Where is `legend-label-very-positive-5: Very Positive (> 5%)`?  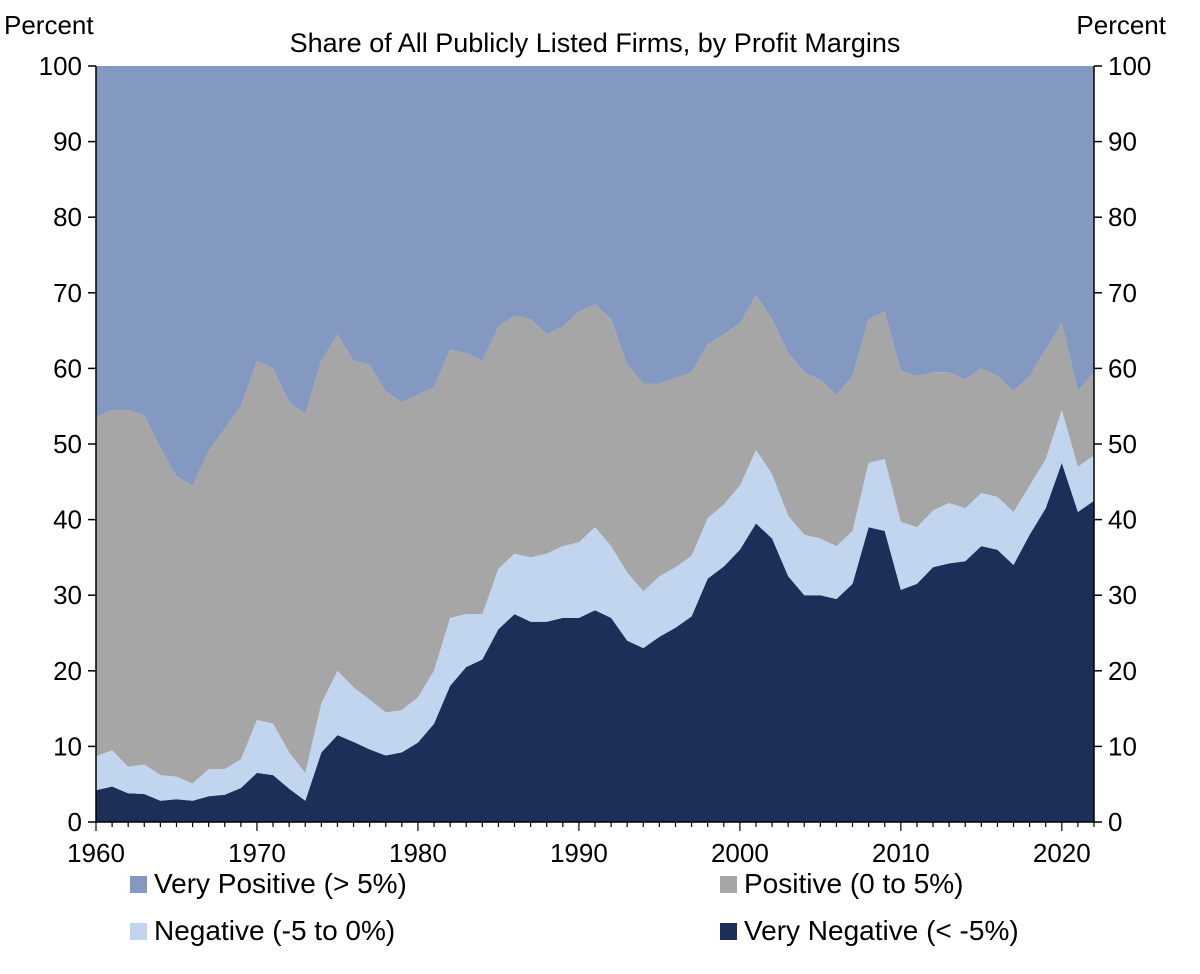 legend-label-very-positive-5: Very Positive (> 5%) is located at coordinates (280, 883).